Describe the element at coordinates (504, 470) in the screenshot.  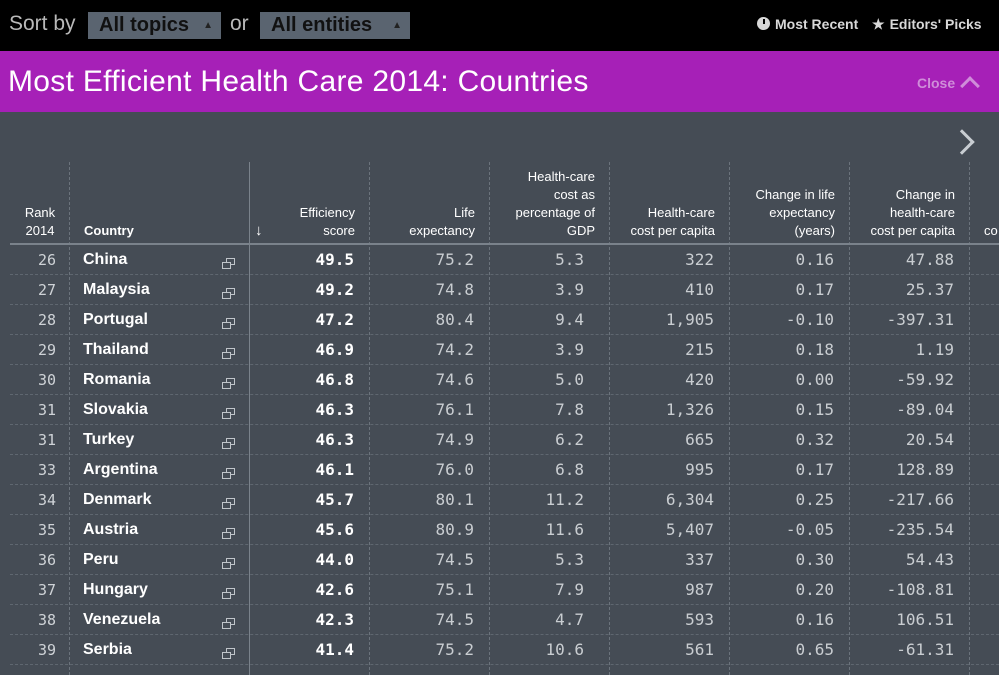
I see `table-row: 33 Argentina 46.1 76.0 6.8 995 0.17 128.89` at that location.